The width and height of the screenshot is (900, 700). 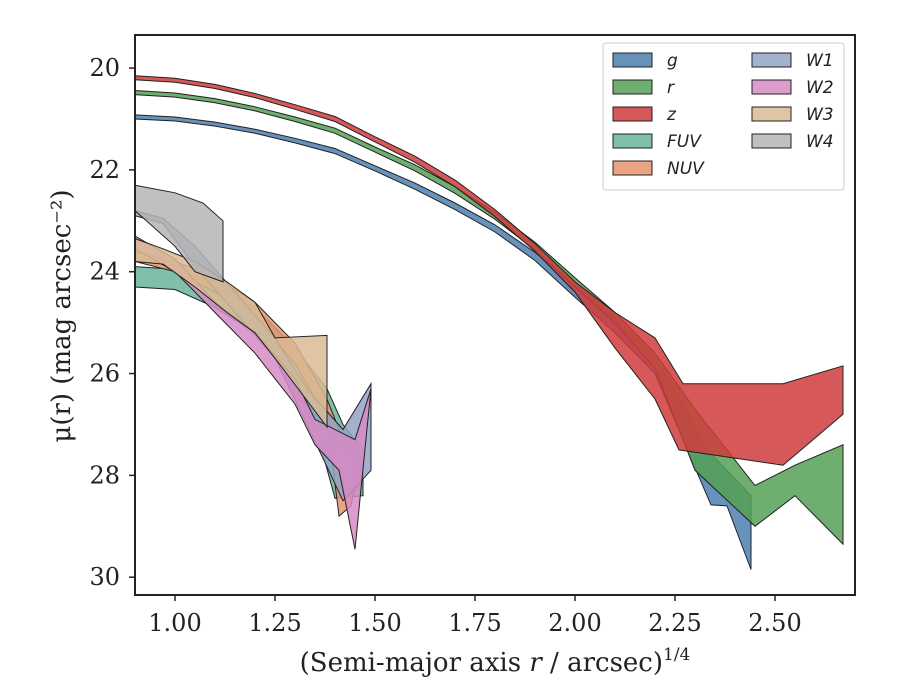 I want to click on x-tick-label: 1.25, so click(x=274, y=623).